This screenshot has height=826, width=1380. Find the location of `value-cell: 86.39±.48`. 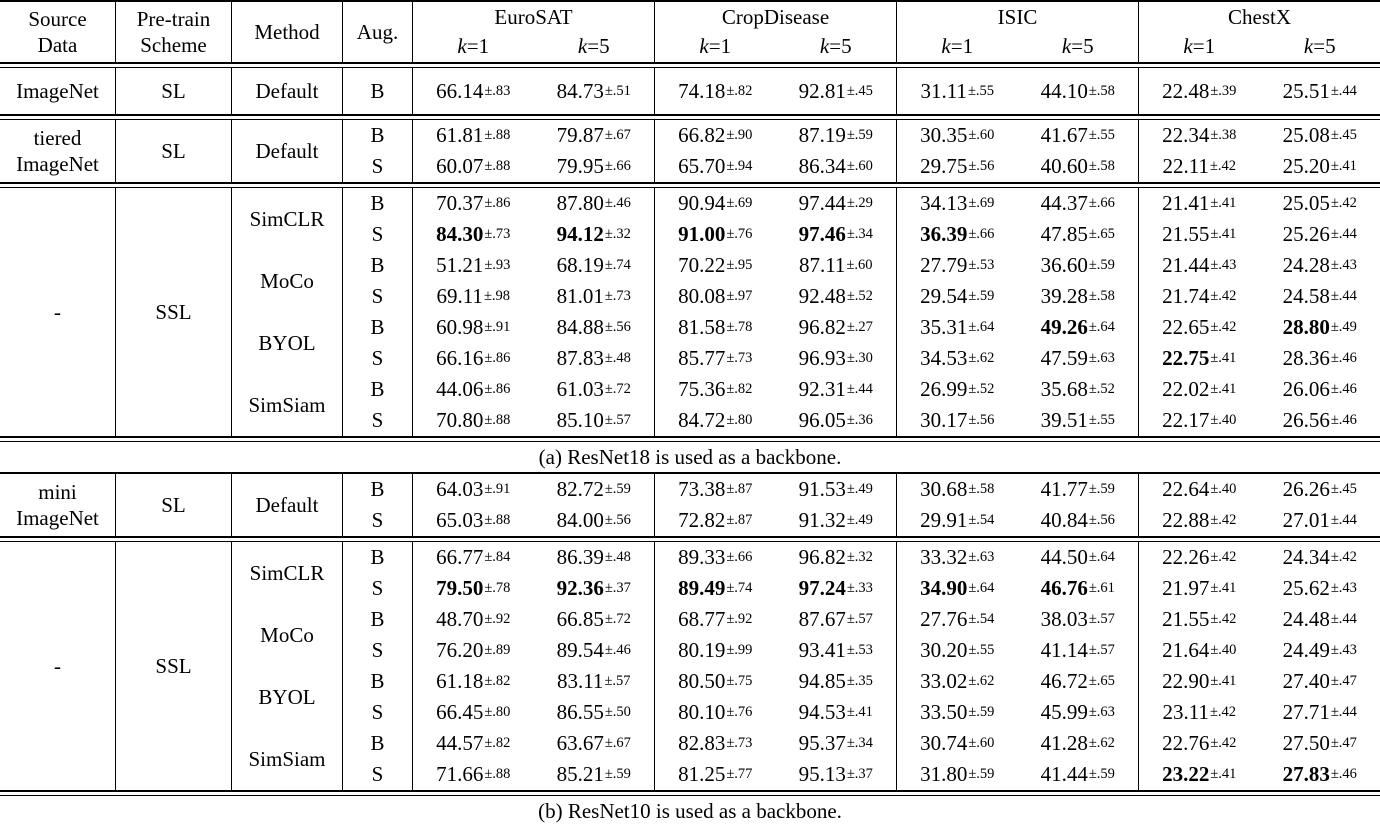

value-cell: 86.39±.48 is located at coordinates (594, 557).